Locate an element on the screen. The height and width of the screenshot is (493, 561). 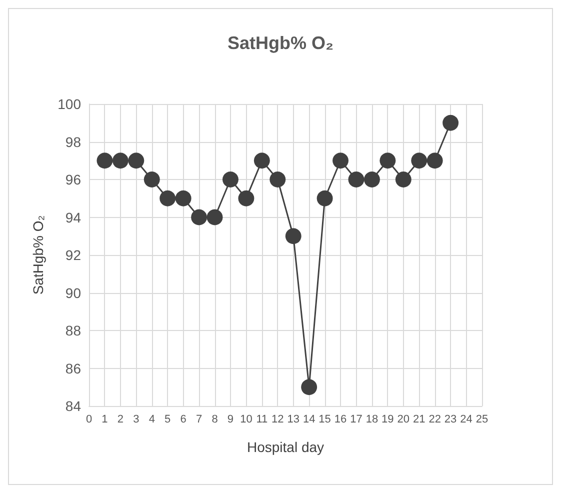
x-tick-label: 16 is located at coordinates (340, 420).